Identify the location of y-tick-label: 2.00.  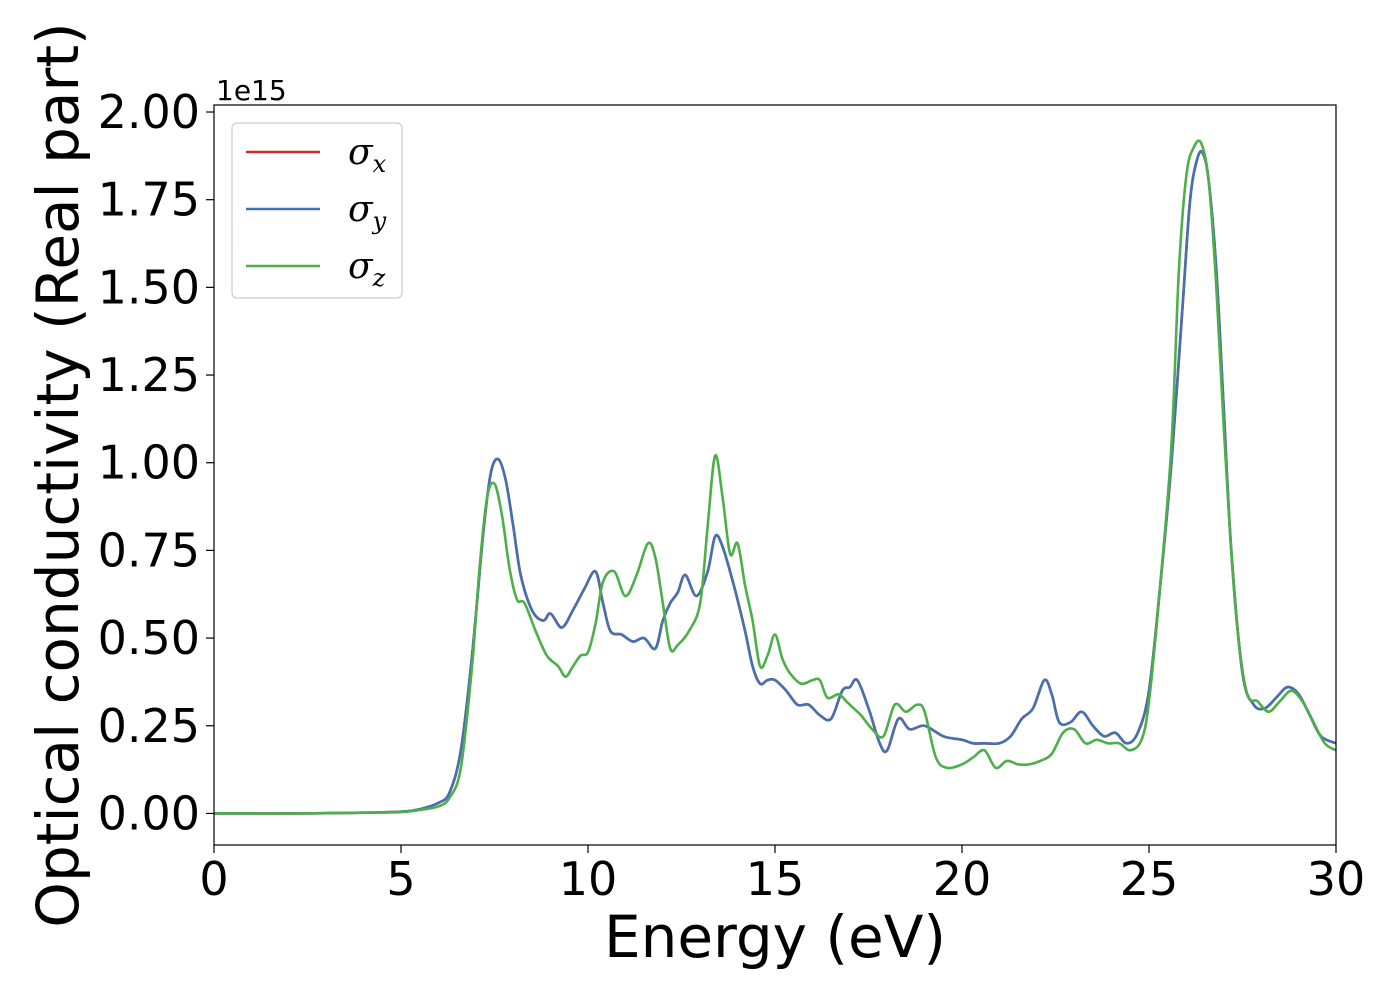
(149, 112).